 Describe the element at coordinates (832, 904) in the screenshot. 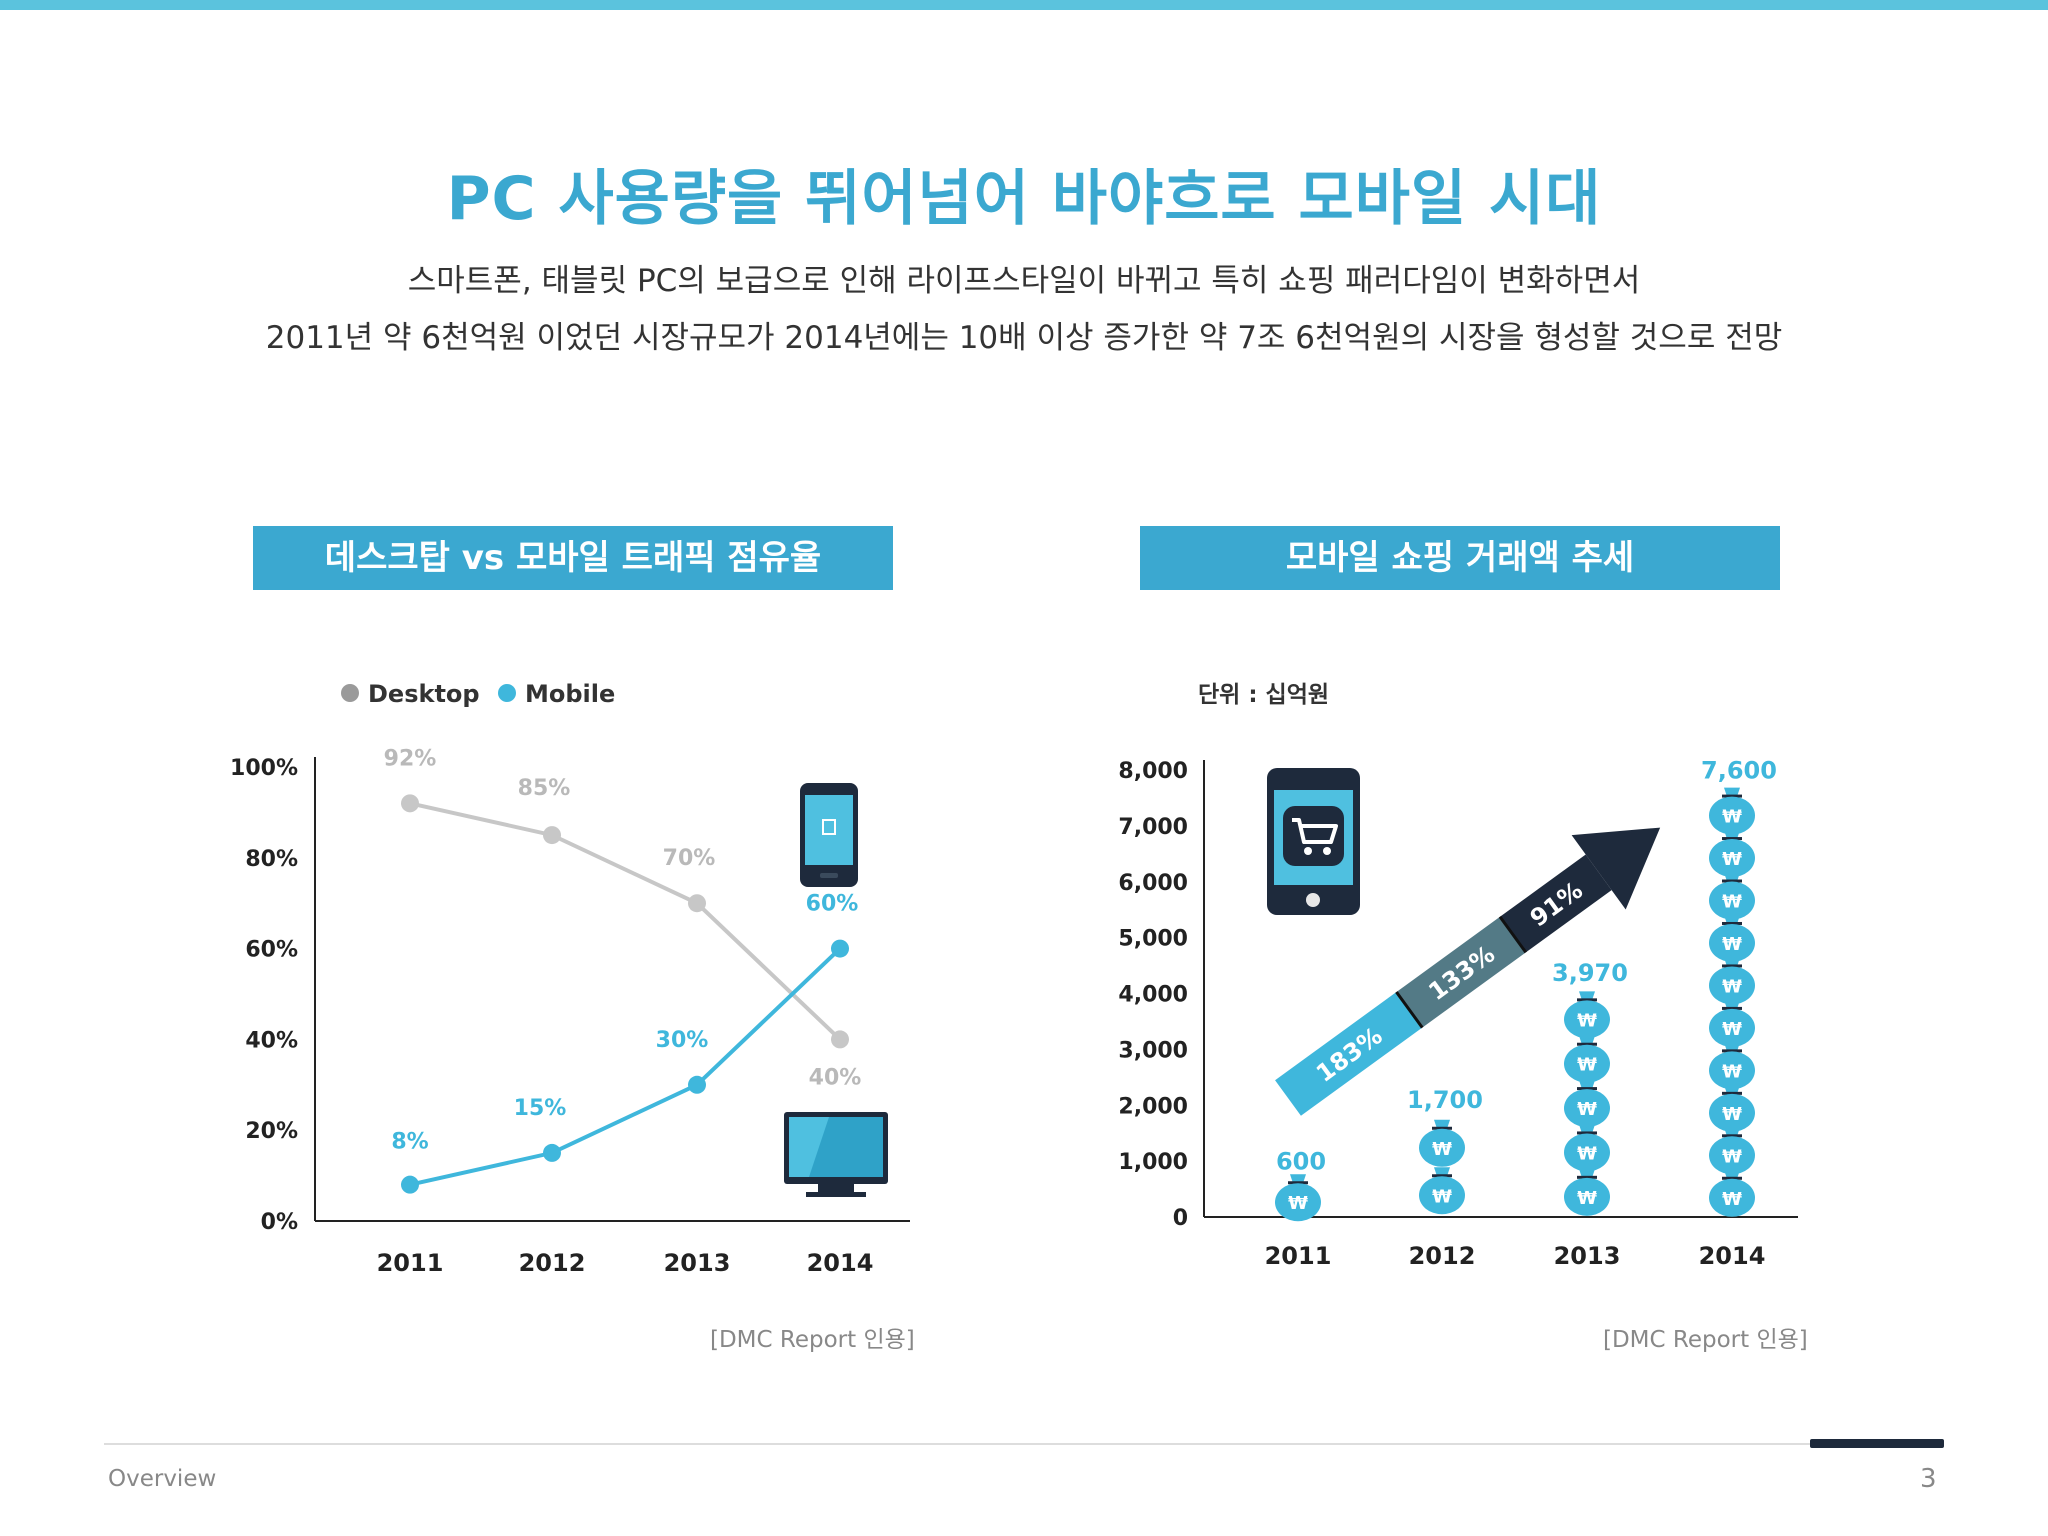

I see `mobile-data-label: 60%` at that location.